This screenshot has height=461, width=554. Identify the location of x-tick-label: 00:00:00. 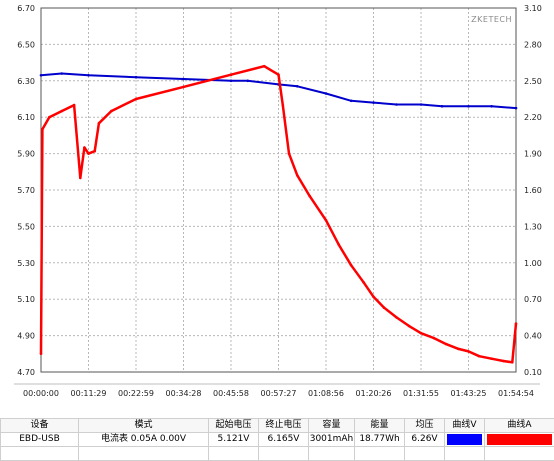
(41, 393).